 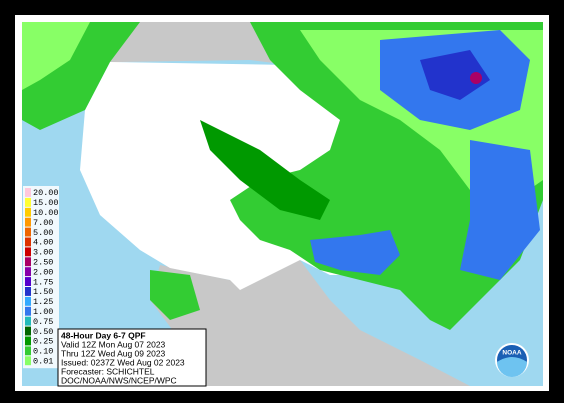 I want to click on logo-text: NOAA, so click(x=511, y=353).